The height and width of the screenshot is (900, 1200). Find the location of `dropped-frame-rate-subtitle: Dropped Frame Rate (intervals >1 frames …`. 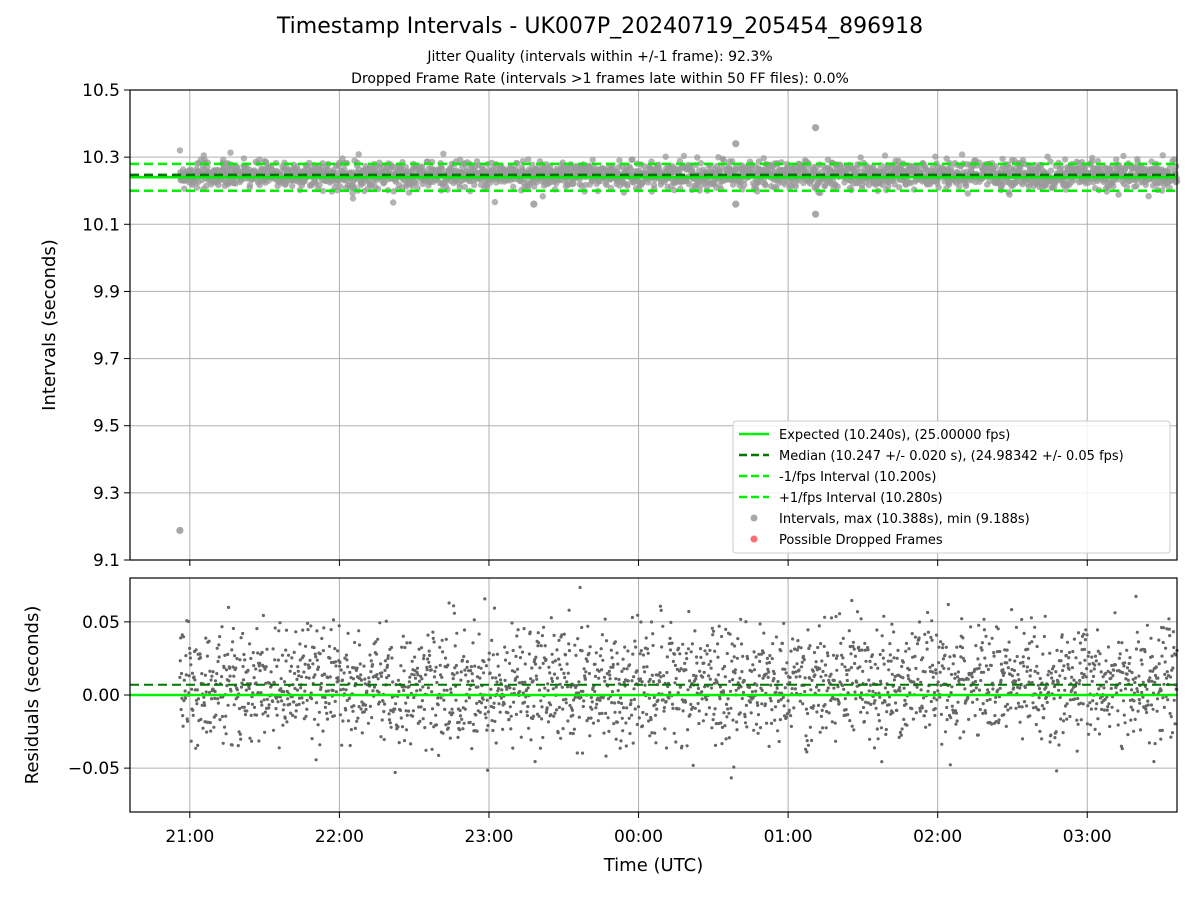

dropped-frame-rate-subtitle: Dropped Frame Rate (intervals >1 frames … is located at coordinates (600, 79).